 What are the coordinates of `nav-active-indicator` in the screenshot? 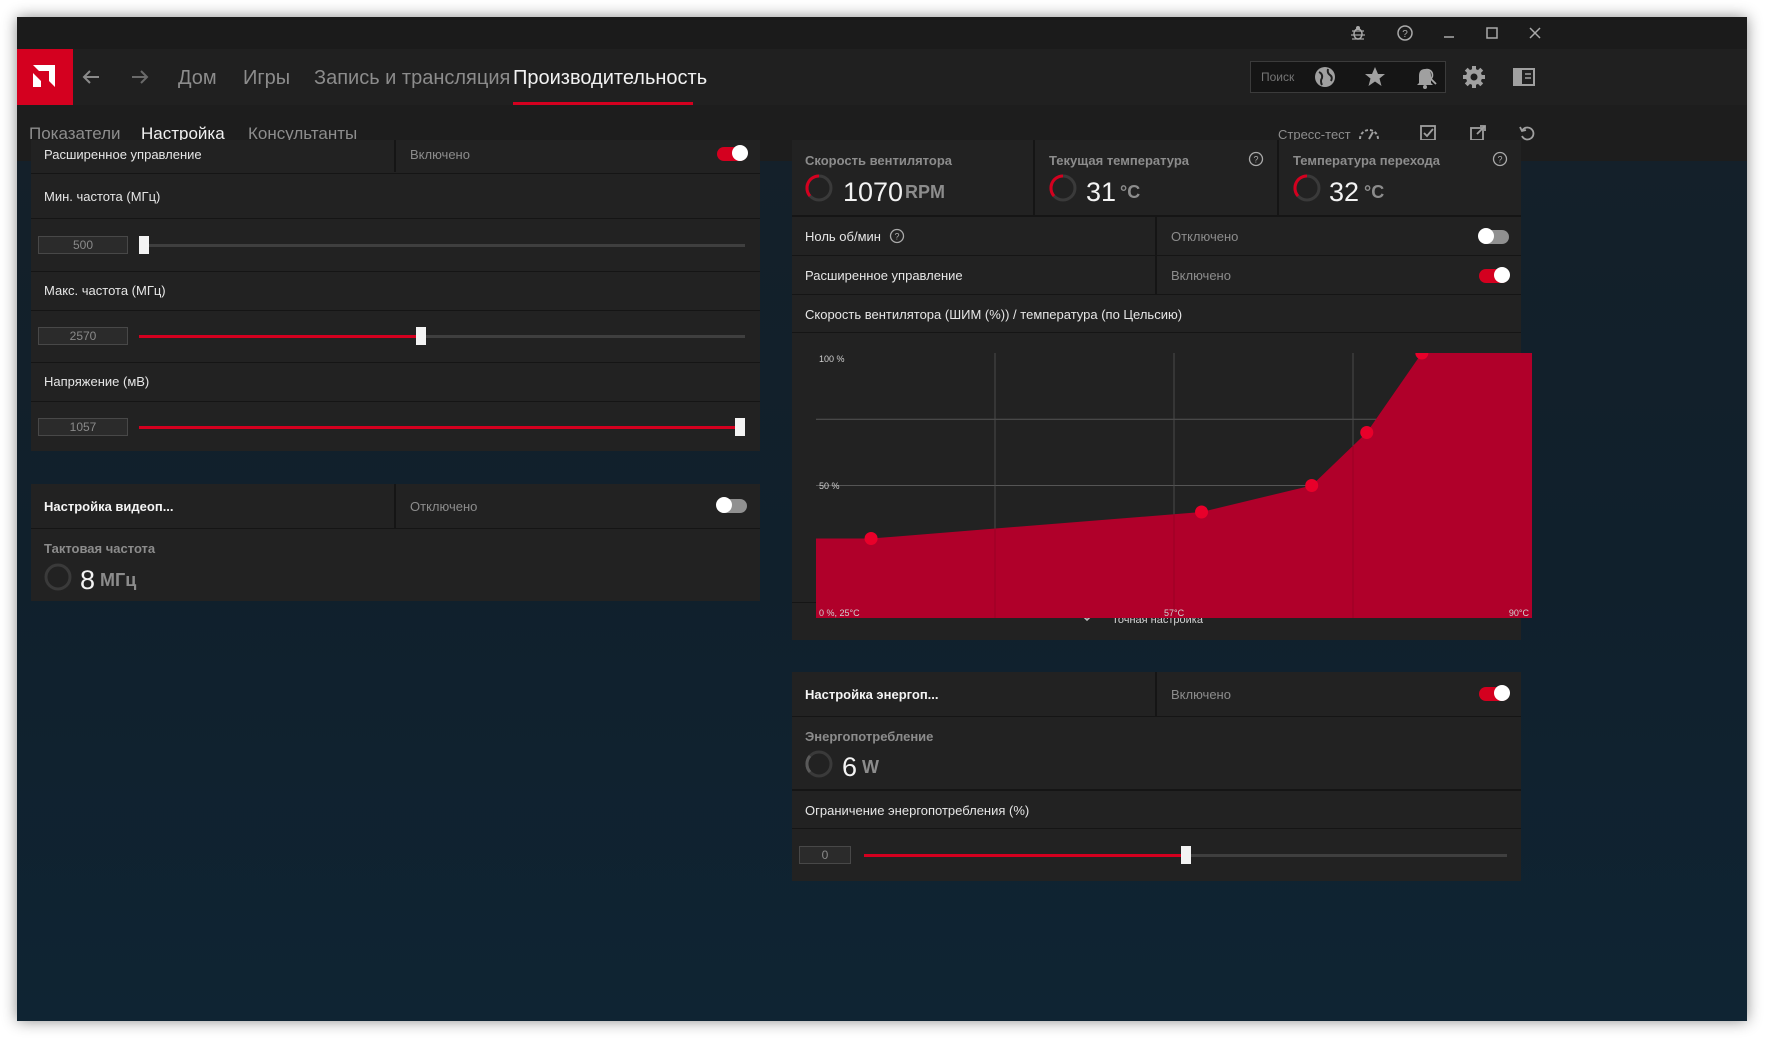 It's located at (603, 103).